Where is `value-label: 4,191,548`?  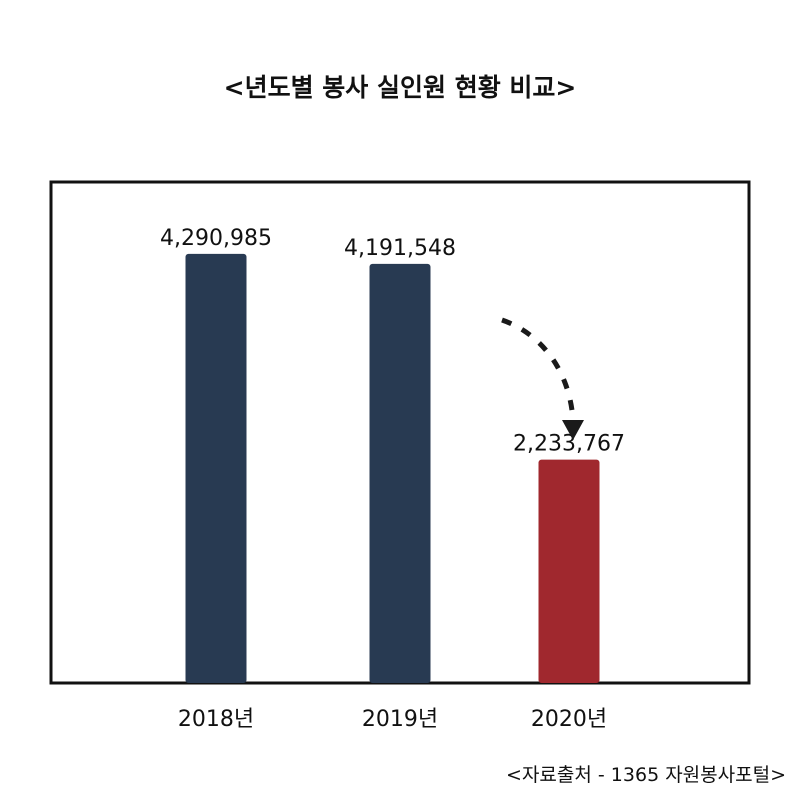 value-label: 4,191,548 is located at coordinates (400, 248).